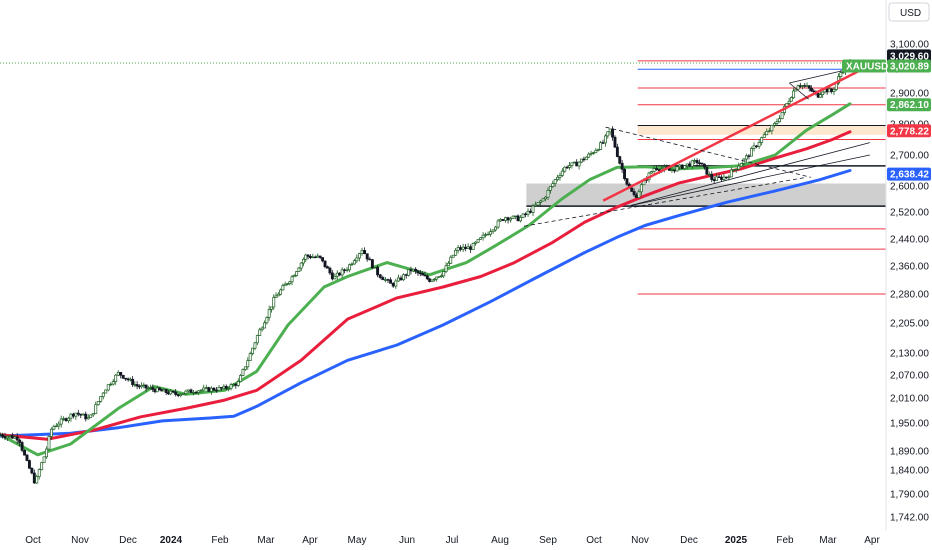 The image size is (932, 550). What do you see at coordinates (909, 187) in the screenshot?
I see `y-tick-label: 2,600.00` at bounding box center [909, 187].